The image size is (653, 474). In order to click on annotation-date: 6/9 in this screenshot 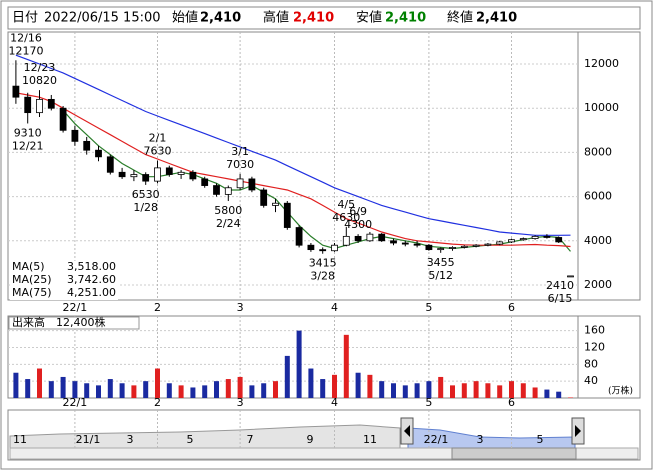, I will do `click(358, 211)`.